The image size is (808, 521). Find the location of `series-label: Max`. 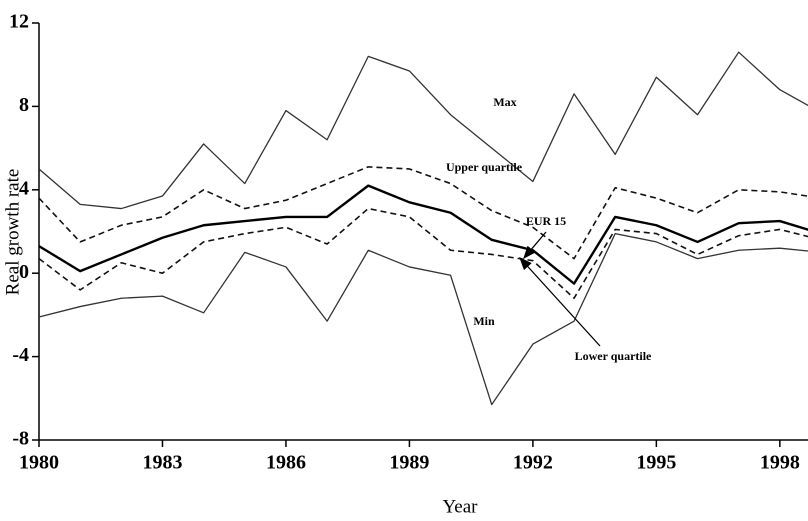

series-label: Max is located at coordinates (504, 102).